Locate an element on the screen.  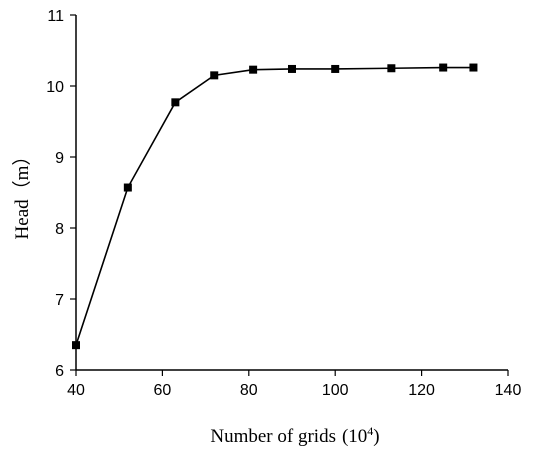
y-tick-label: 10 is located at coordinates (55, 87).